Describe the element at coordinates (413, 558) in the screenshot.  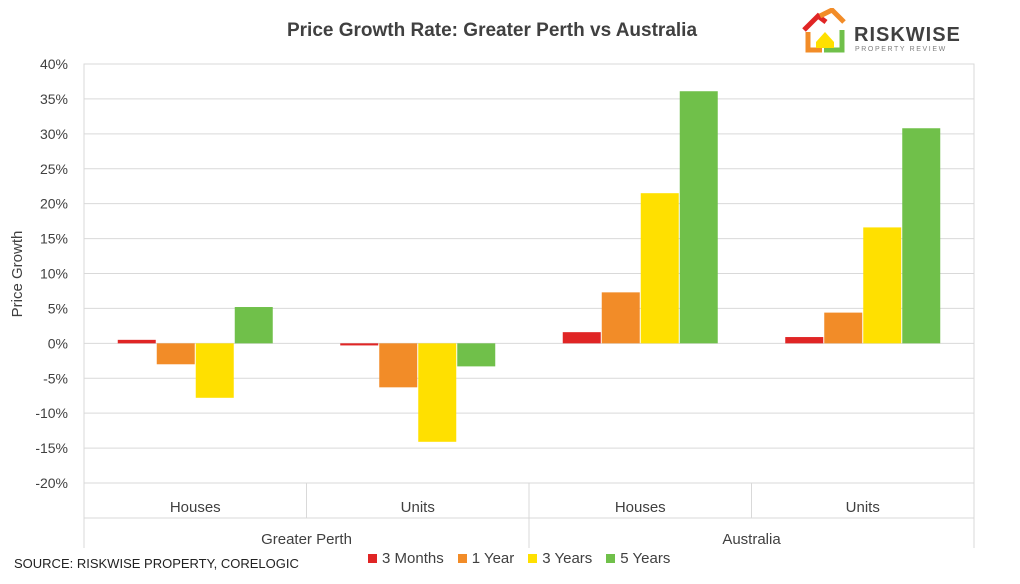
I see `legend-label: 3 Months` at that location.